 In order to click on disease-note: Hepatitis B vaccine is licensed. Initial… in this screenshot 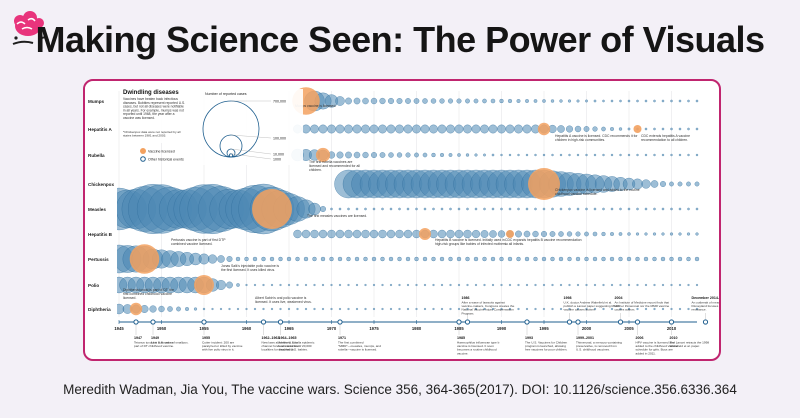, I will do `click(471, 242)`.